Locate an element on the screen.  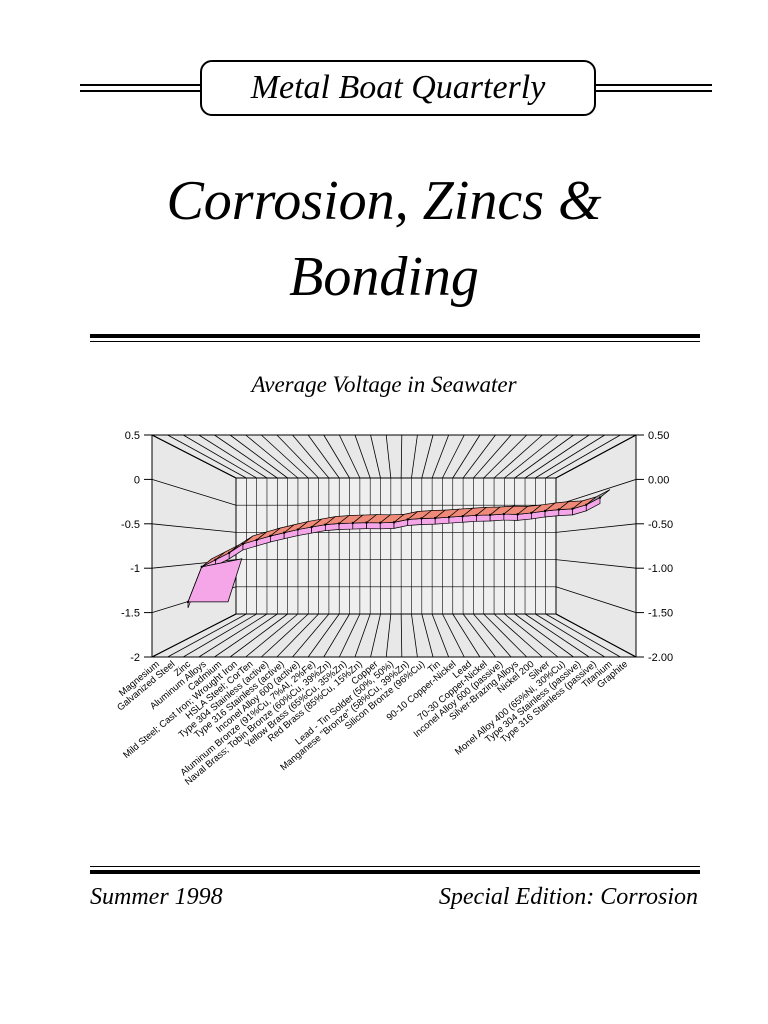
y-tick-label-right: -1.50 is located at coordinates (660, 614).